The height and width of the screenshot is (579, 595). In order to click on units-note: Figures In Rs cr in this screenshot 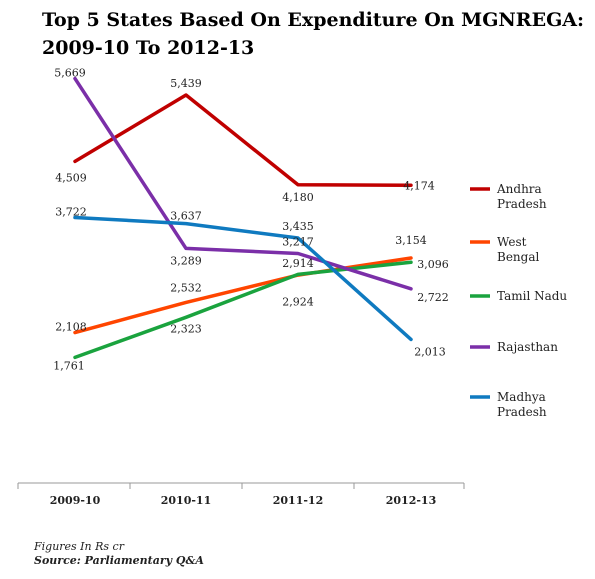, I will do `click(79, 546)`.